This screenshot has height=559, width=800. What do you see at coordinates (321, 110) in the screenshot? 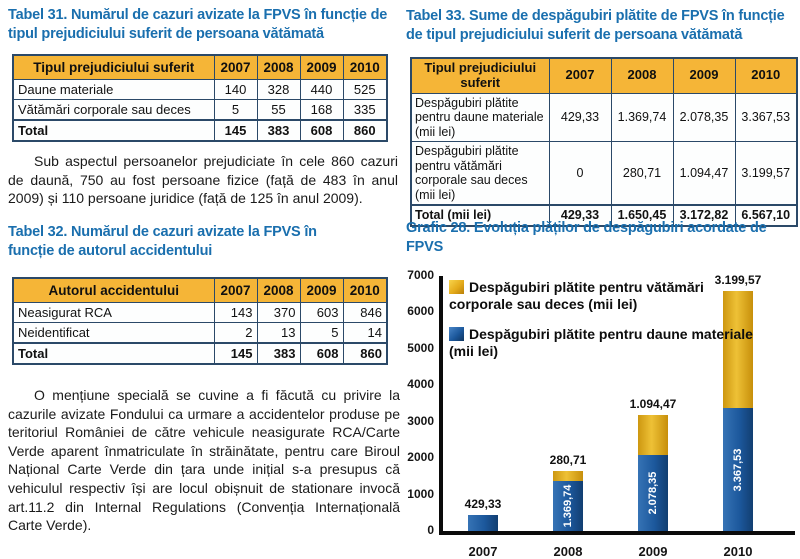
I see `cell-value: 168` at bounding box center [321, 110].